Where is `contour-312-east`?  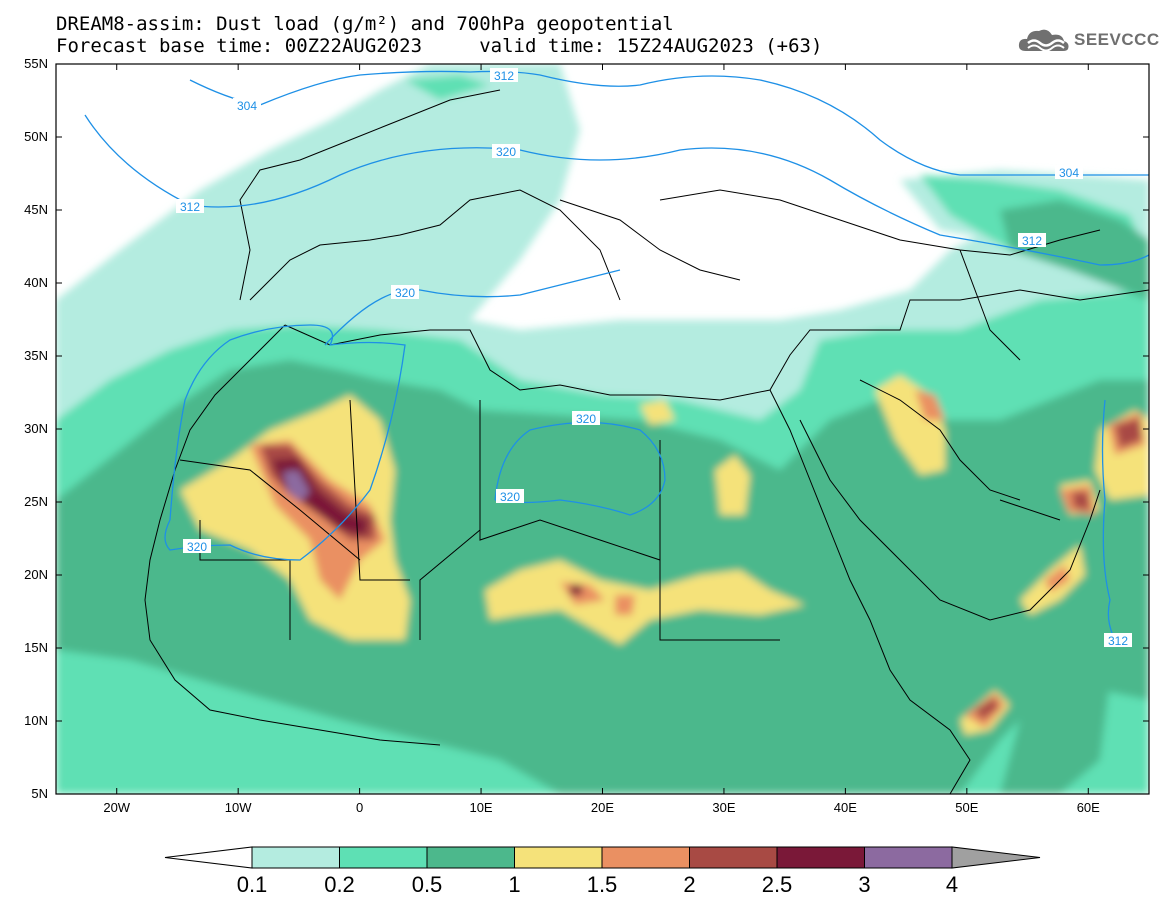
contour-312-east is located at coordinates (1108, 520).